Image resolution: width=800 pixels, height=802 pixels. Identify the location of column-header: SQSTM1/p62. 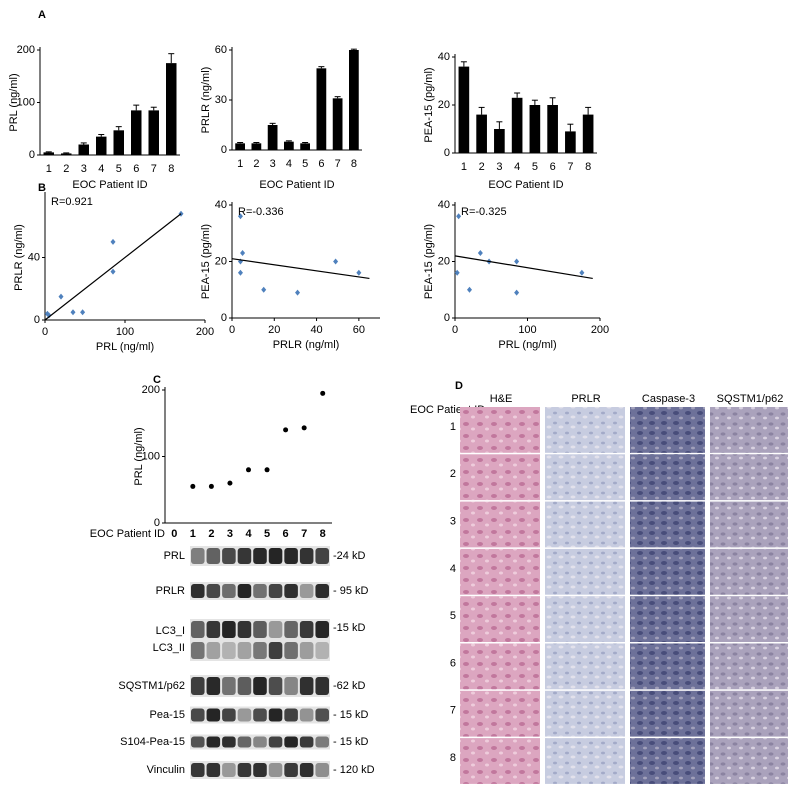
(750, 399).